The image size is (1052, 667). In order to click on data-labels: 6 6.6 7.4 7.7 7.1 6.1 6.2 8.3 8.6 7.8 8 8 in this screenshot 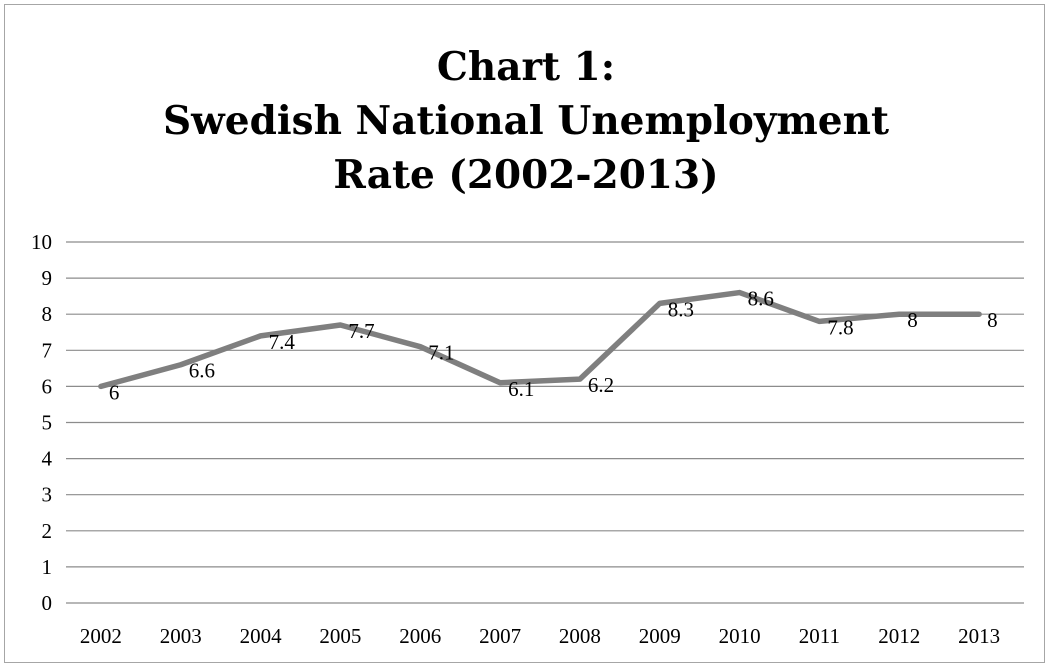, I will do `click(553, 346)`.